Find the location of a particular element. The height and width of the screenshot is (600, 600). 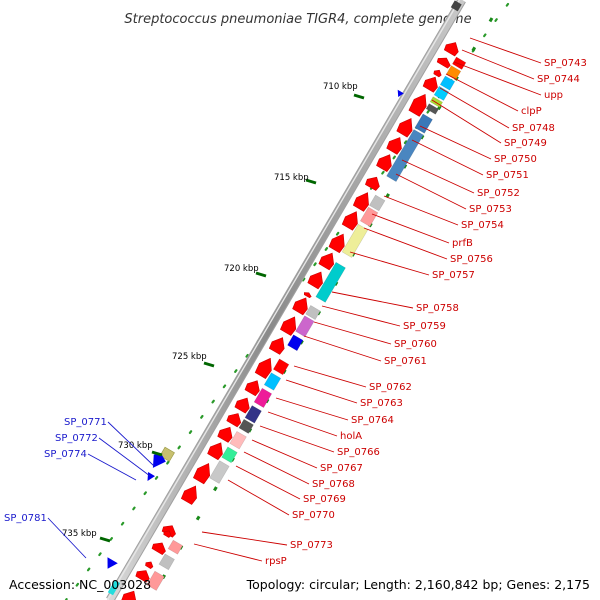

accession-text: Accession: NC_003028 is located at coordinates (80, 584).